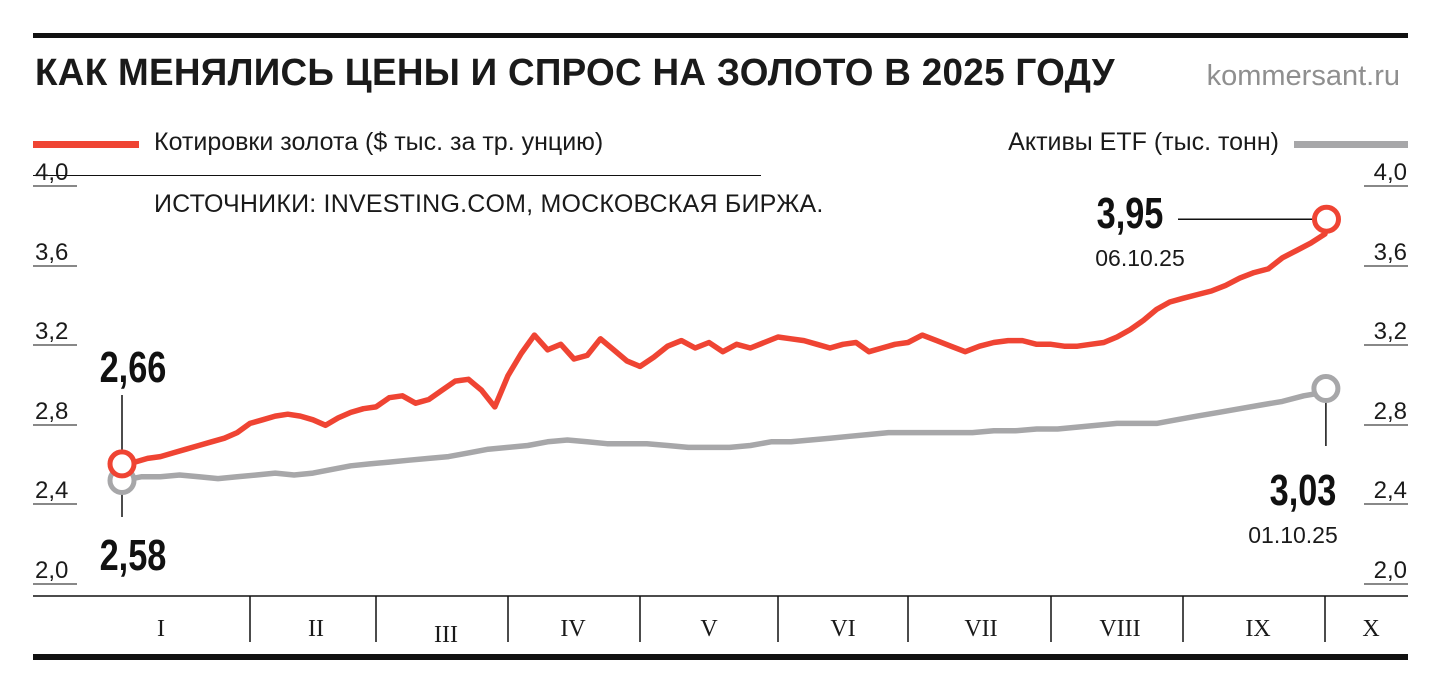  Describe the element at coordinates (720, 35) in the screenshot. I see `top-rule` at that location.